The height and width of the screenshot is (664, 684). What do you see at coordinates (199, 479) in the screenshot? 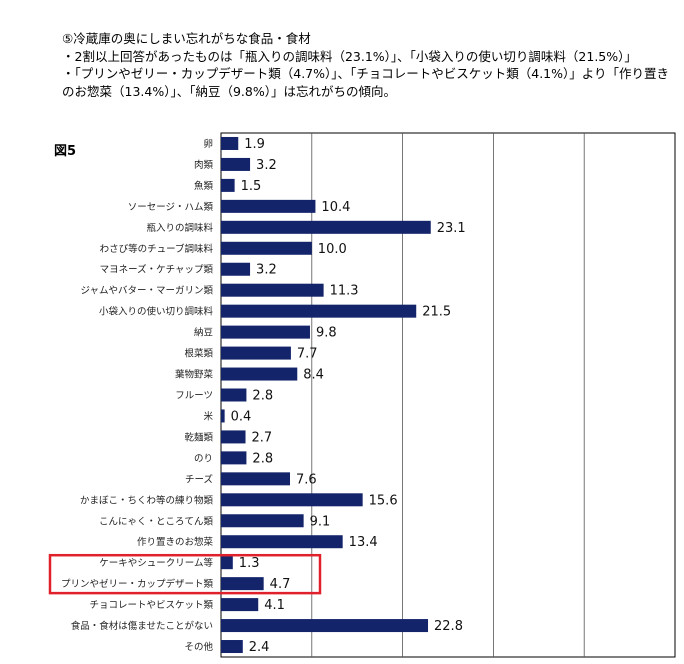
I see `category-label: チーズ` at bounding box center [199, 479].